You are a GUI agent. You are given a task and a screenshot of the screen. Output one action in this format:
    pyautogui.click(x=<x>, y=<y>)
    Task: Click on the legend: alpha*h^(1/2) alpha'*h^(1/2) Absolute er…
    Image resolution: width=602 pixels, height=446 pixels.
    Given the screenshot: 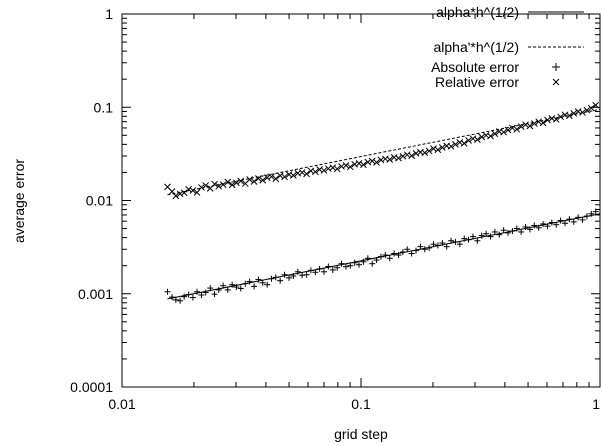 What is the action you would take?
    pyautogui.click(x=507, y=47)
    